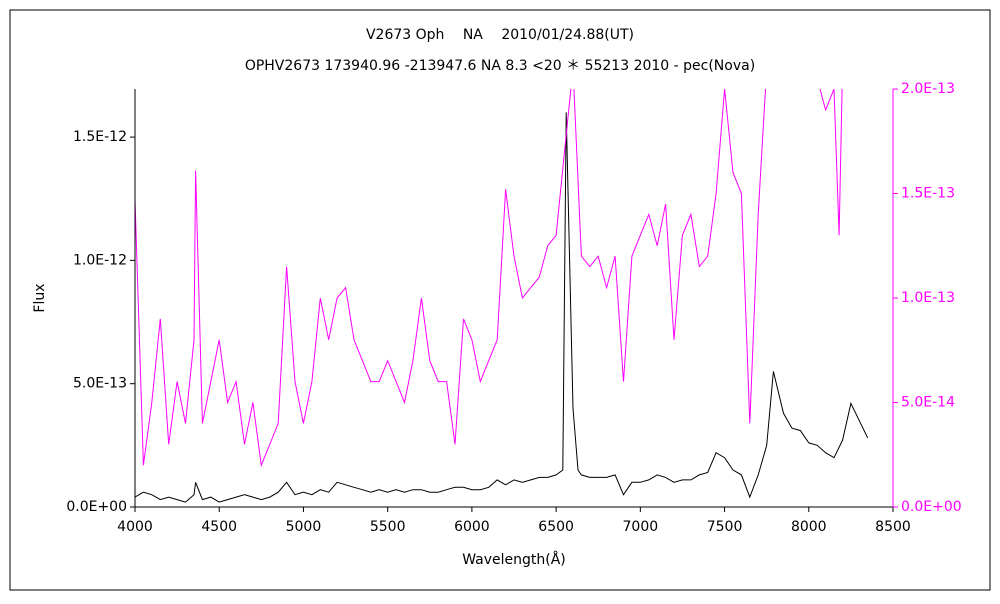 The image size is (1000, 604). What do you see at coordinates (893, 527) in the screenshot?
I see `x-tick-label: 8500` at bounding box center [893, 527].